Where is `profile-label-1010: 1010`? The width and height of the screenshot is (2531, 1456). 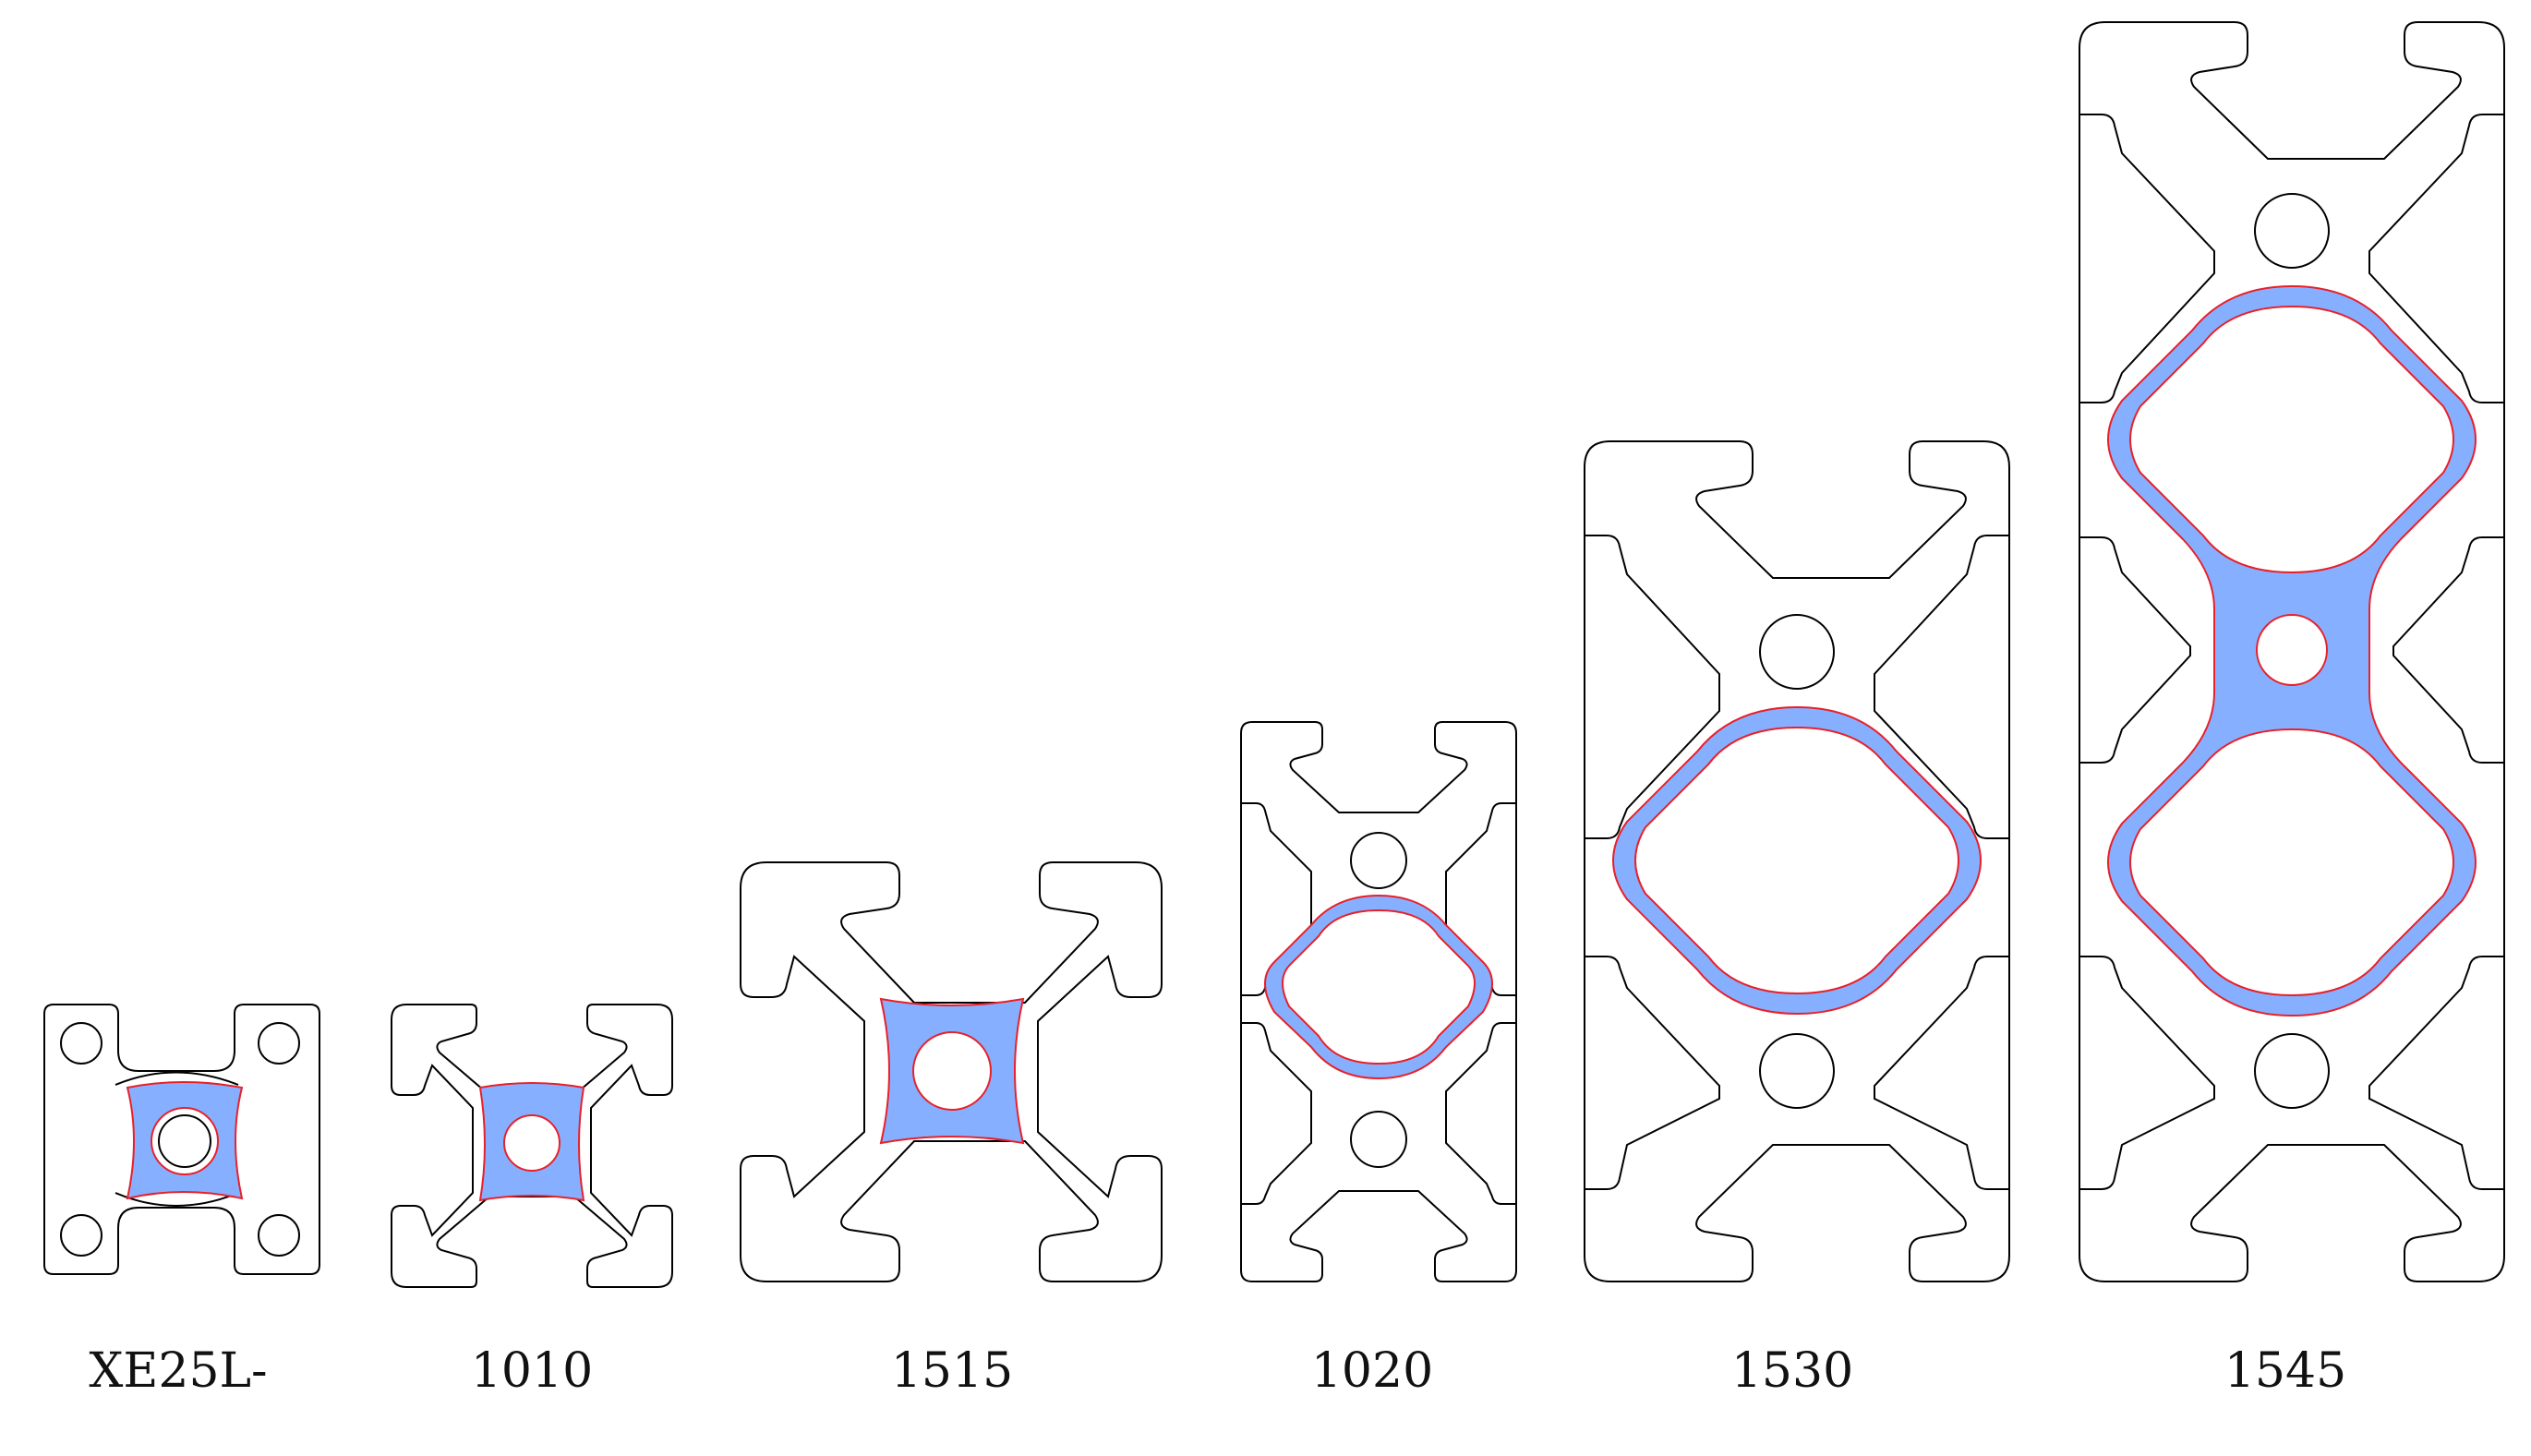
profile-label-1010: 1010 is located at coordinates (532, 1371).